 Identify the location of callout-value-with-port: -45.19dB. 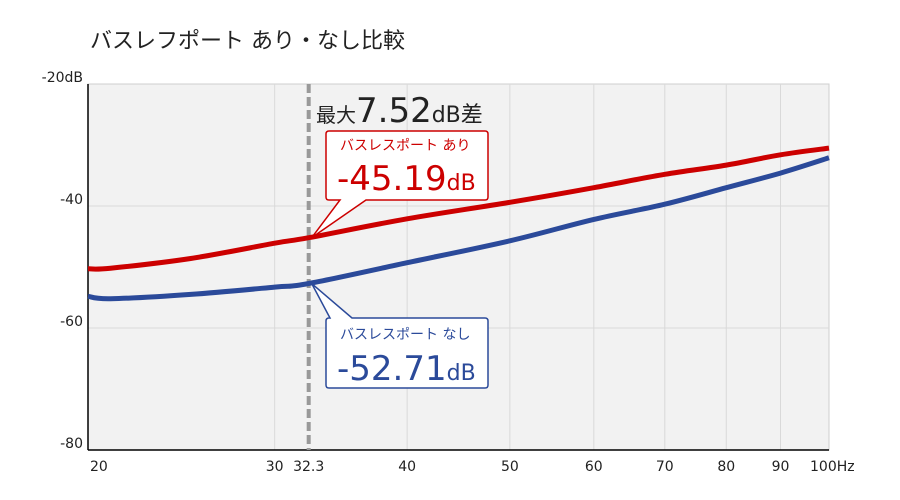
(406, 179).